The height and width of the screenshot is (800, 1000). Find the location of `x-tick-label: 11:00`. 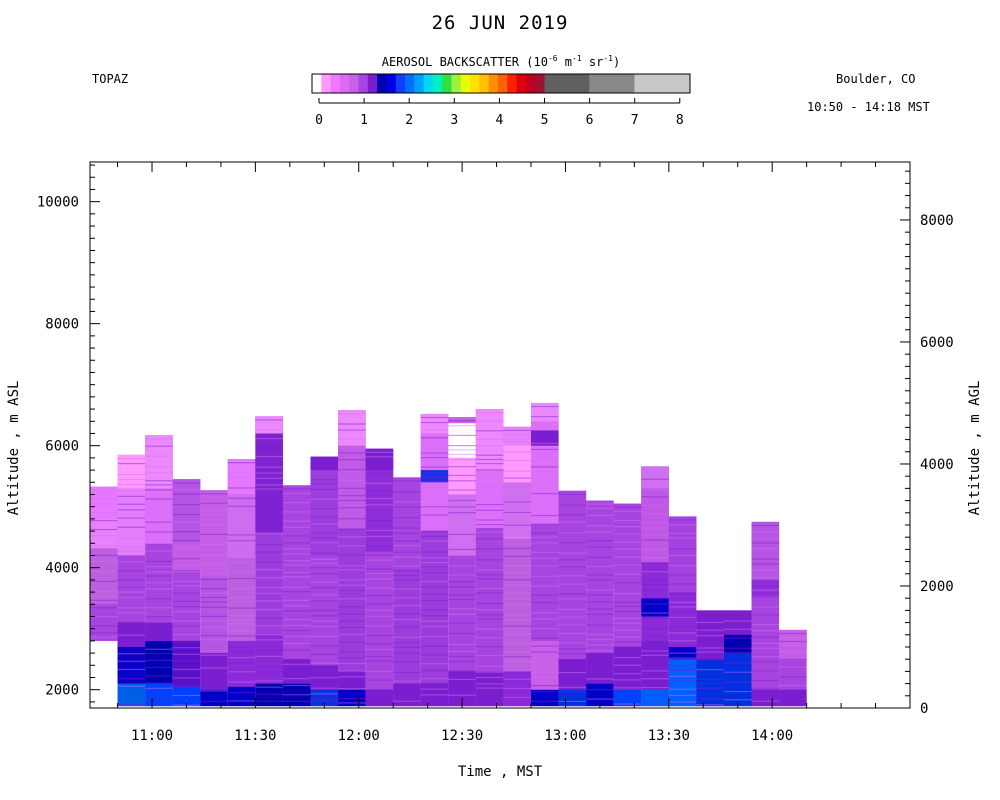

x-tick-label: 11:00 is located at coordinates (152, 736).